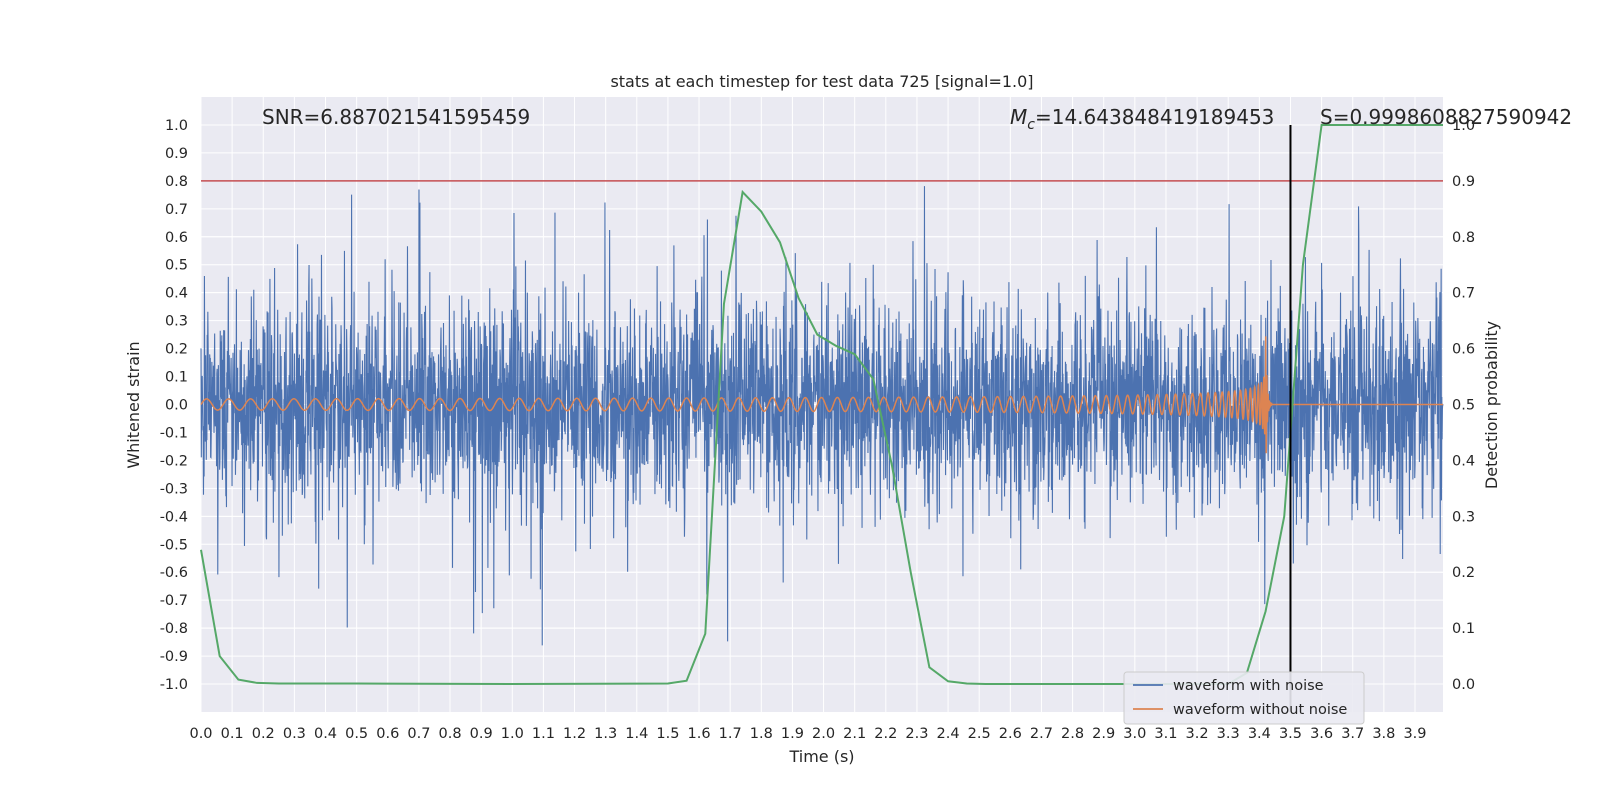 The height and width of the screenshot is (800, 1600). I want to click on y-tick-label: 0.9, so click(176, 154).